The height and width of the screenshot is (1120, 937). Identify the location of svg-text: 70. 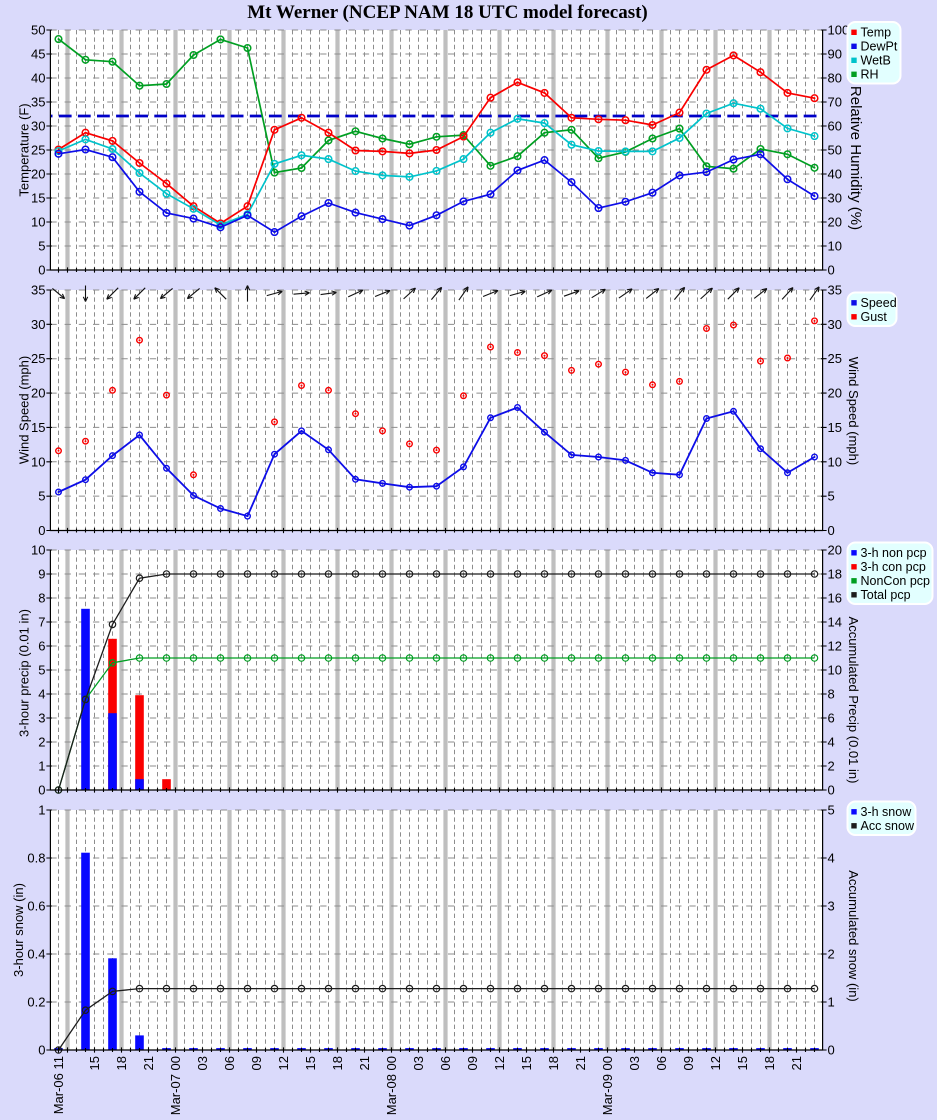
(835, 102).